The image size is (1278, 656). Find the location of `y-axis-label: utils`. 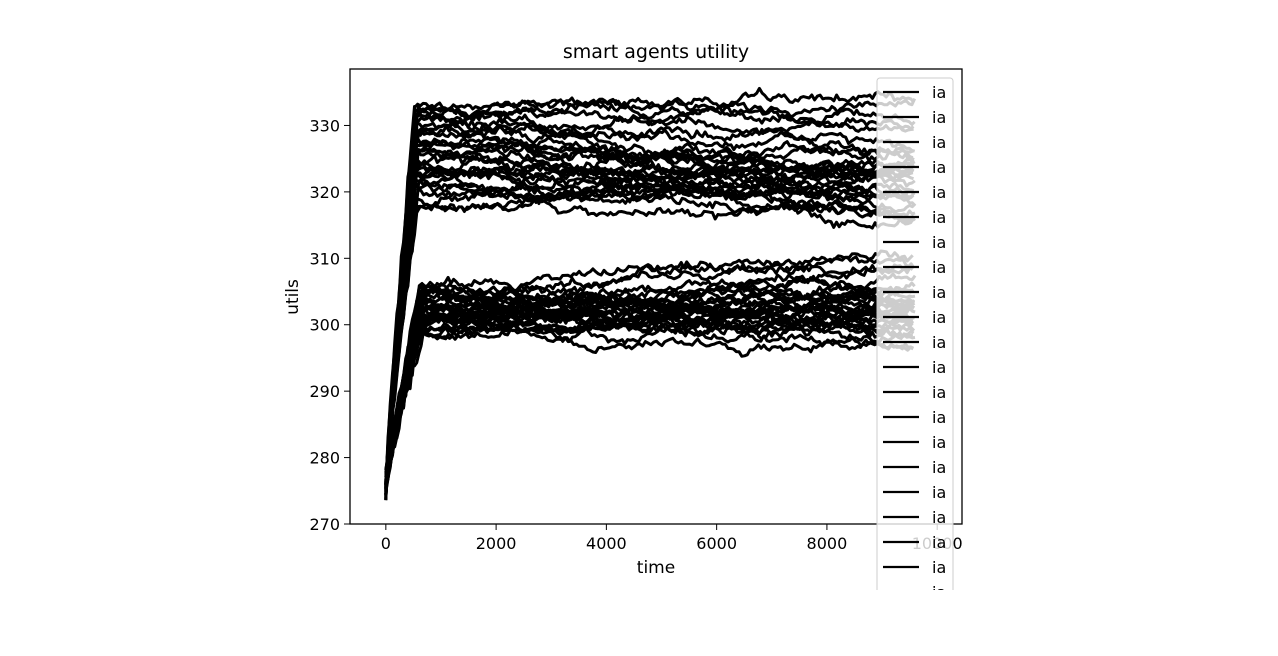

y-axis-label: utils is located at coordinates (293, 297).